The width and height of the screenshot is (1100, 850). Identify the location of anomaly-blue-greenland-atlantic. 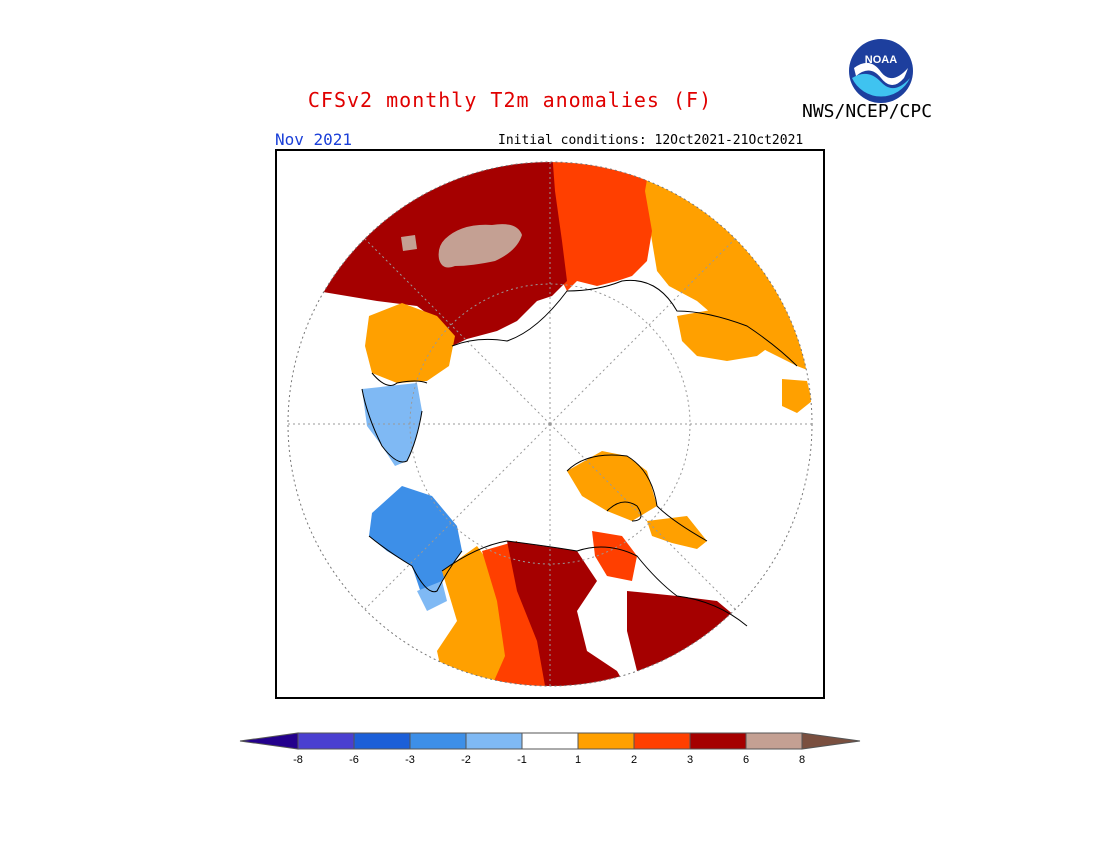
(392, 424).